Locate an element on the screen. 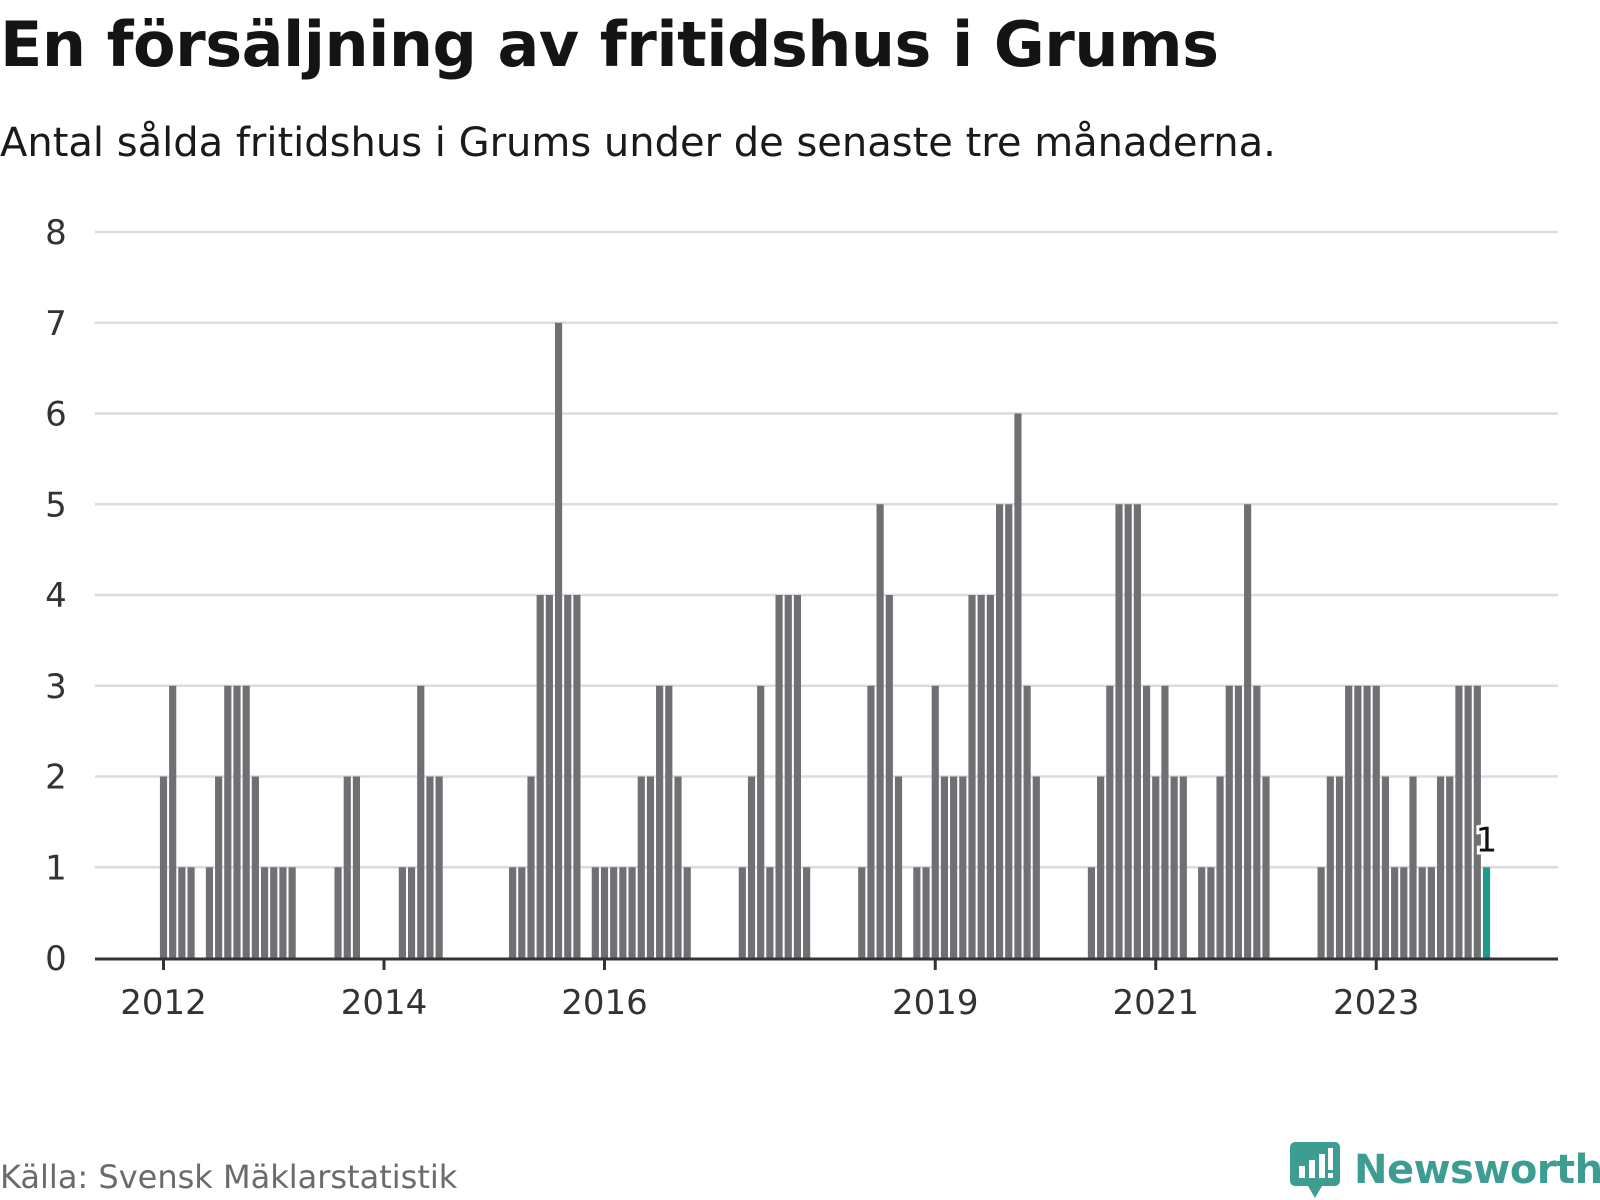 This screenshot has height=1200, width=1600. x-tick-label: 2012 is located at coordinates (163, 1003).